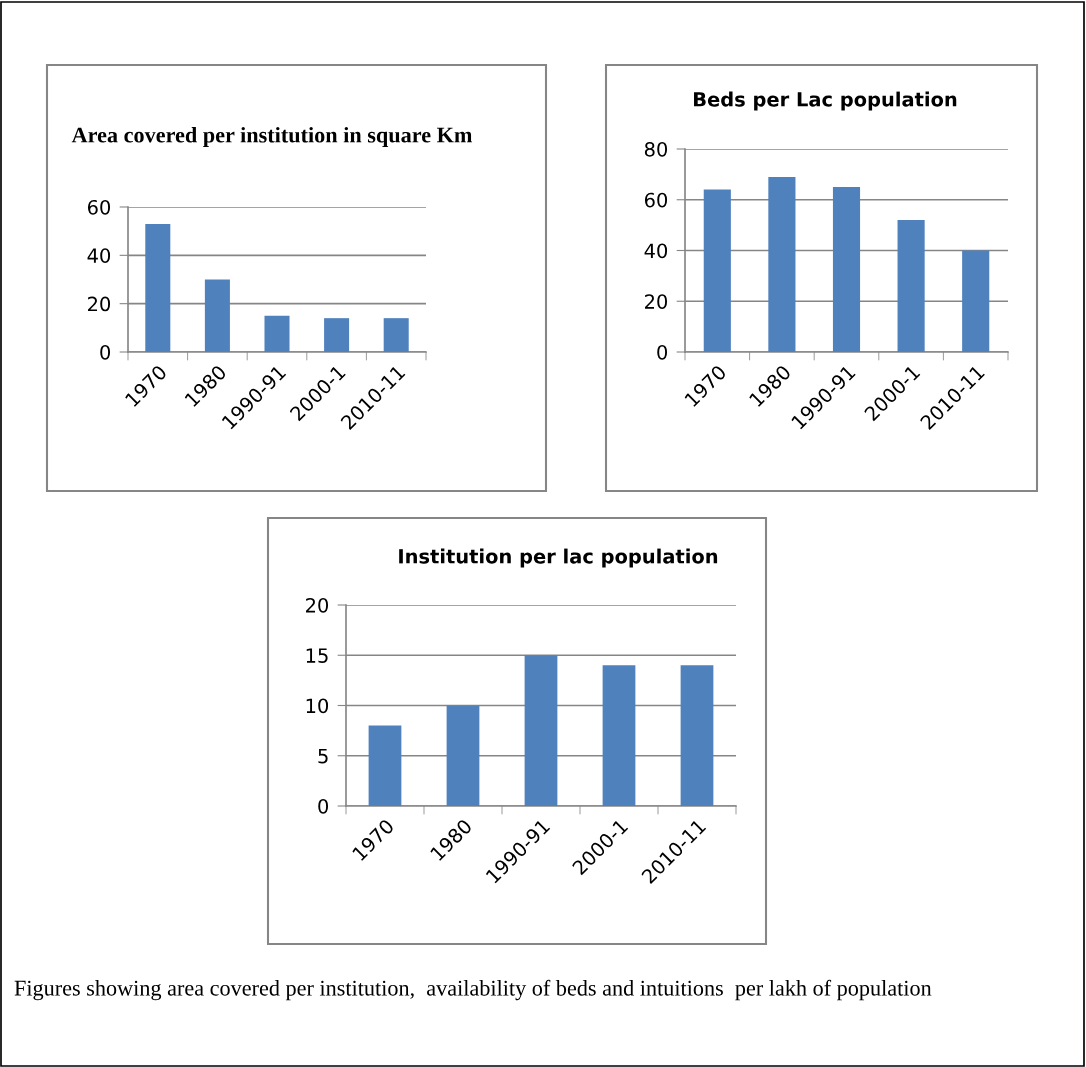  I want to click on y-tick-label: 15, so click(317, 655).